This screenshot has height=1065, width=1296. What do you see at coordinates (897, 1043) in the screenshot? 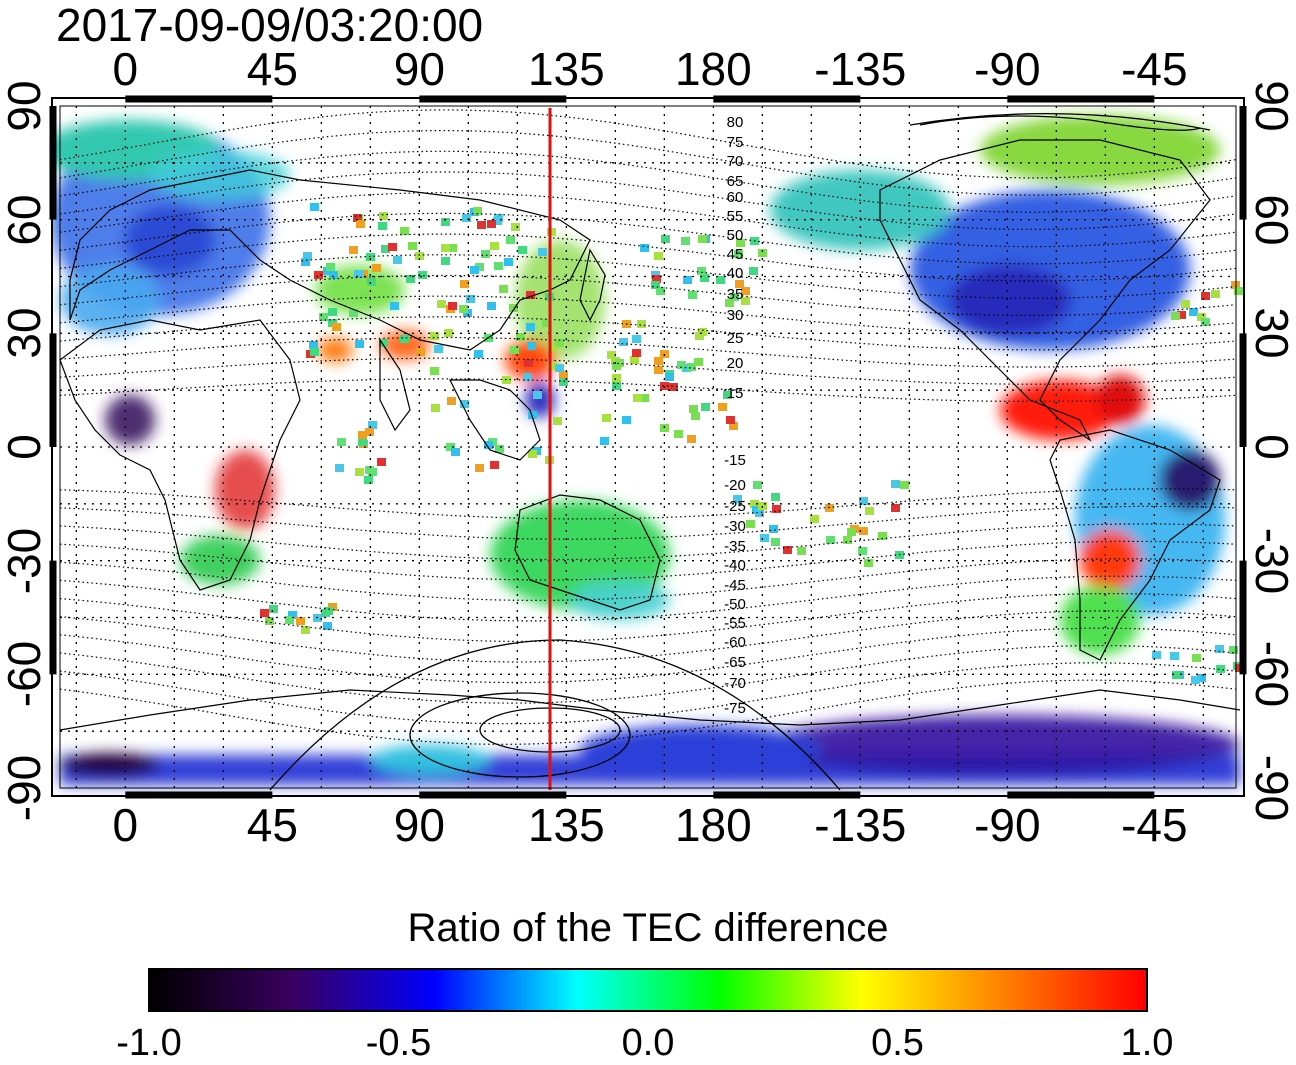
I see `colorbar-tick-label: 0.5` at bounding box center [897, 1043].